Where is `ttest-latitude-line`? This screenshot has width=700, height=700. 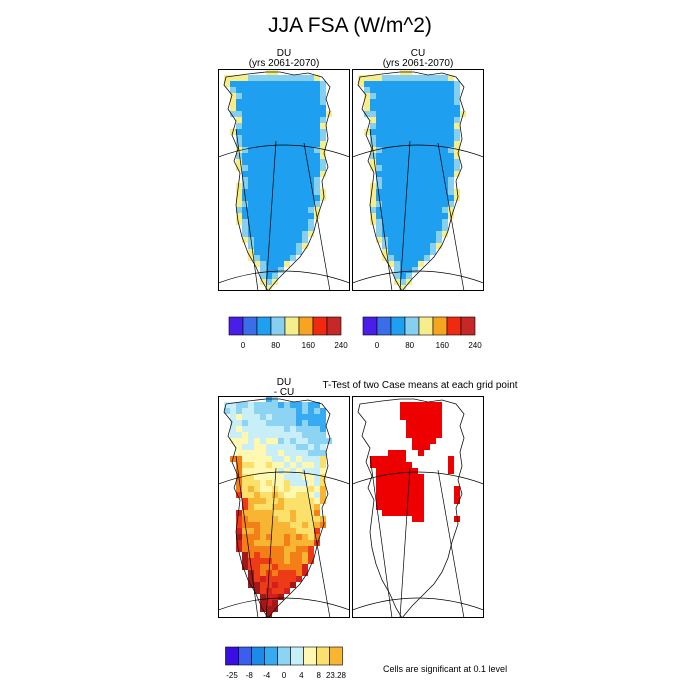 ttest-latitude-line is located at coordinates (418, 478).